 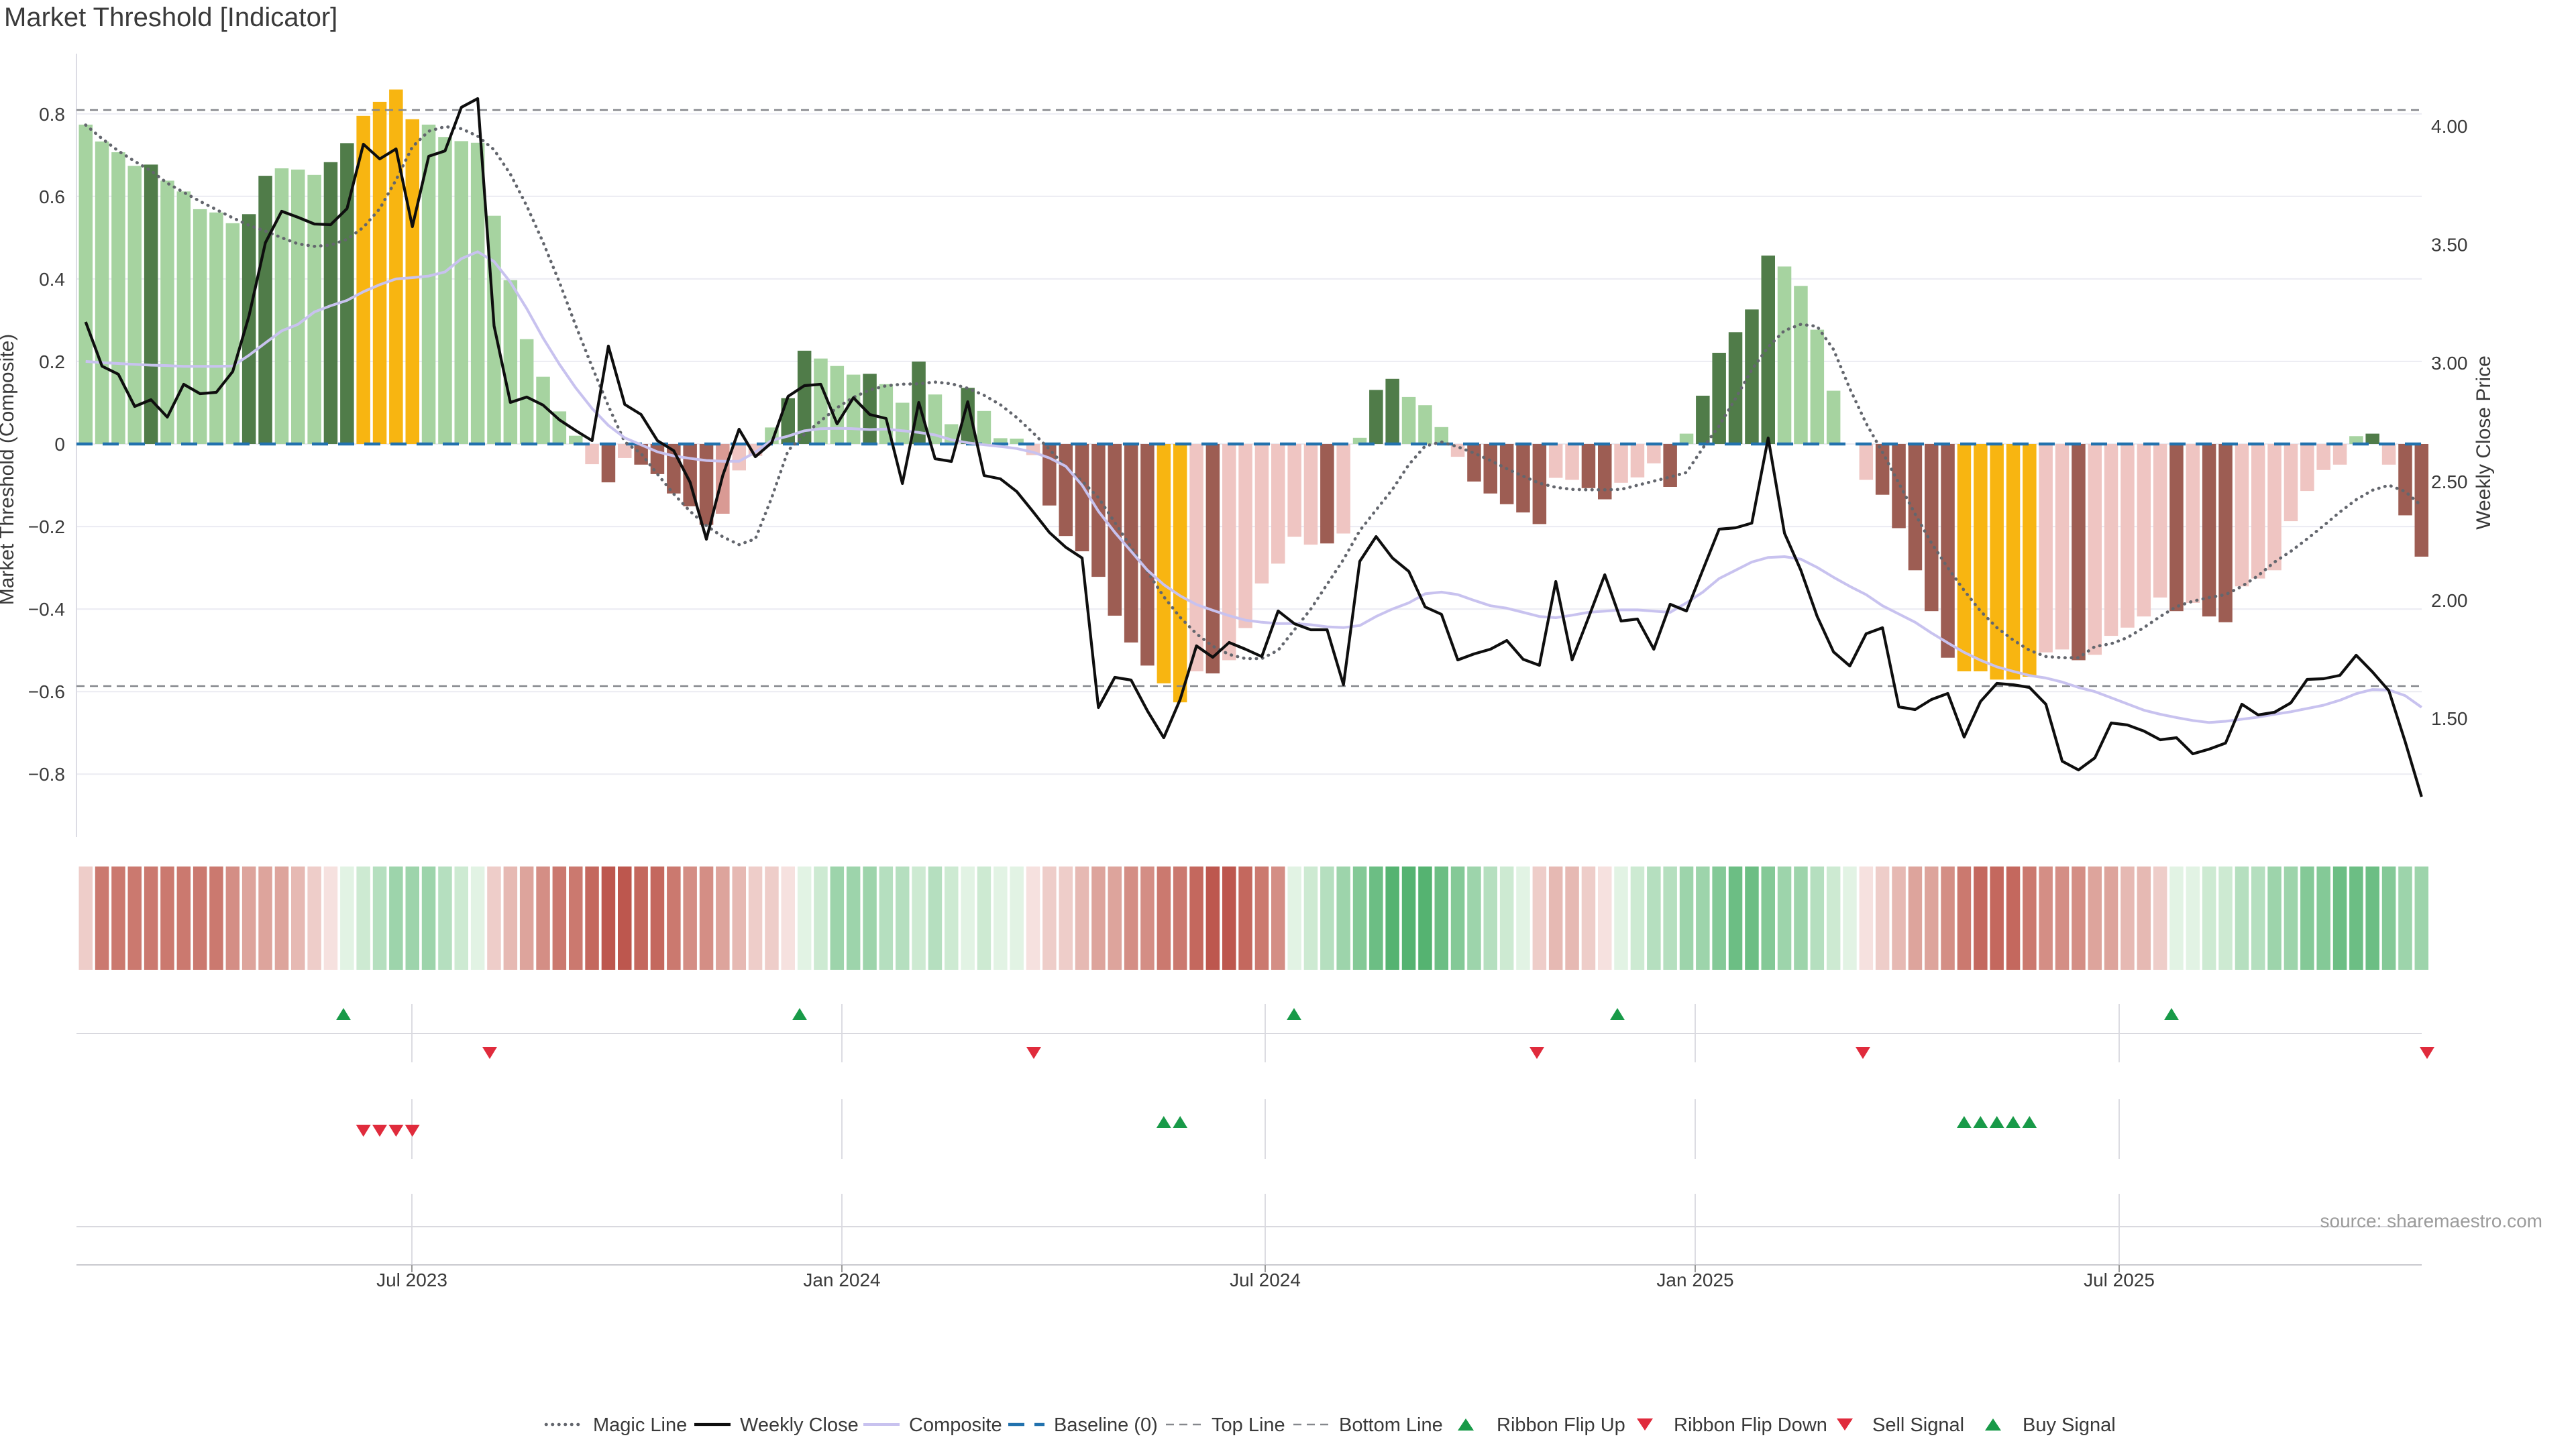 What do you see at coordinates (59, 444) in the screenshot?
I see `svg-text: 0` at bounding box center [59, 444].